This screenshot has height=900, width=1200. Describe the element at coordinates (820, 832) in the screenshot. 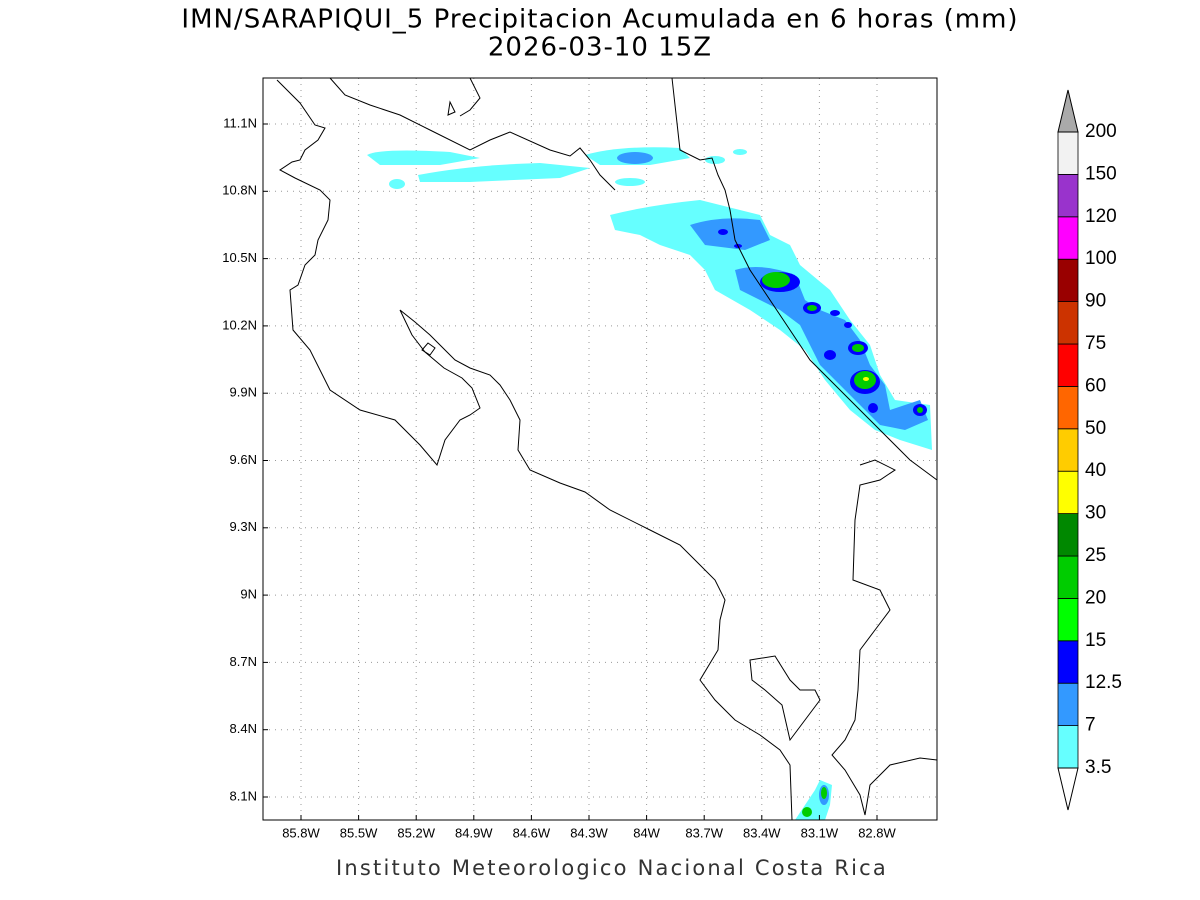

I see `x-tick-label: 83.1W` at that location.